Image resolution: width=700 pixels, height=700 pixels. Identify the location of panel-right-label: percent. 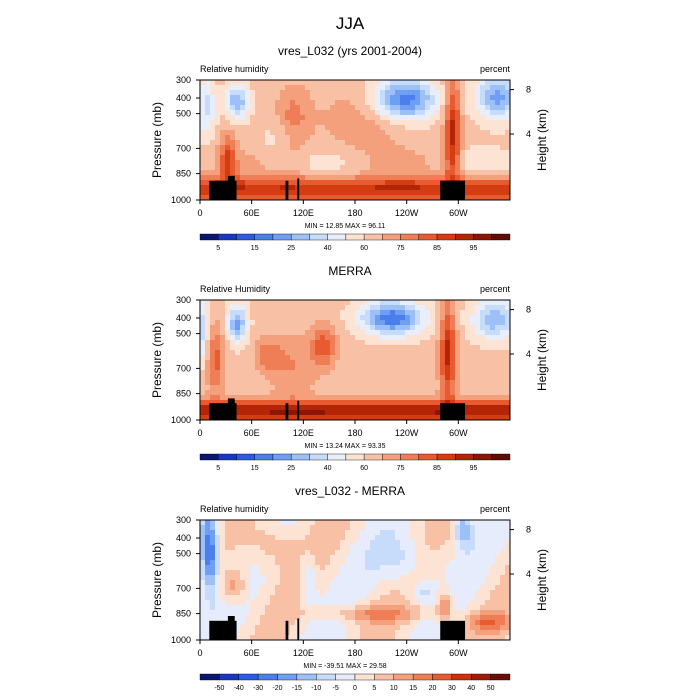
(495, 69).